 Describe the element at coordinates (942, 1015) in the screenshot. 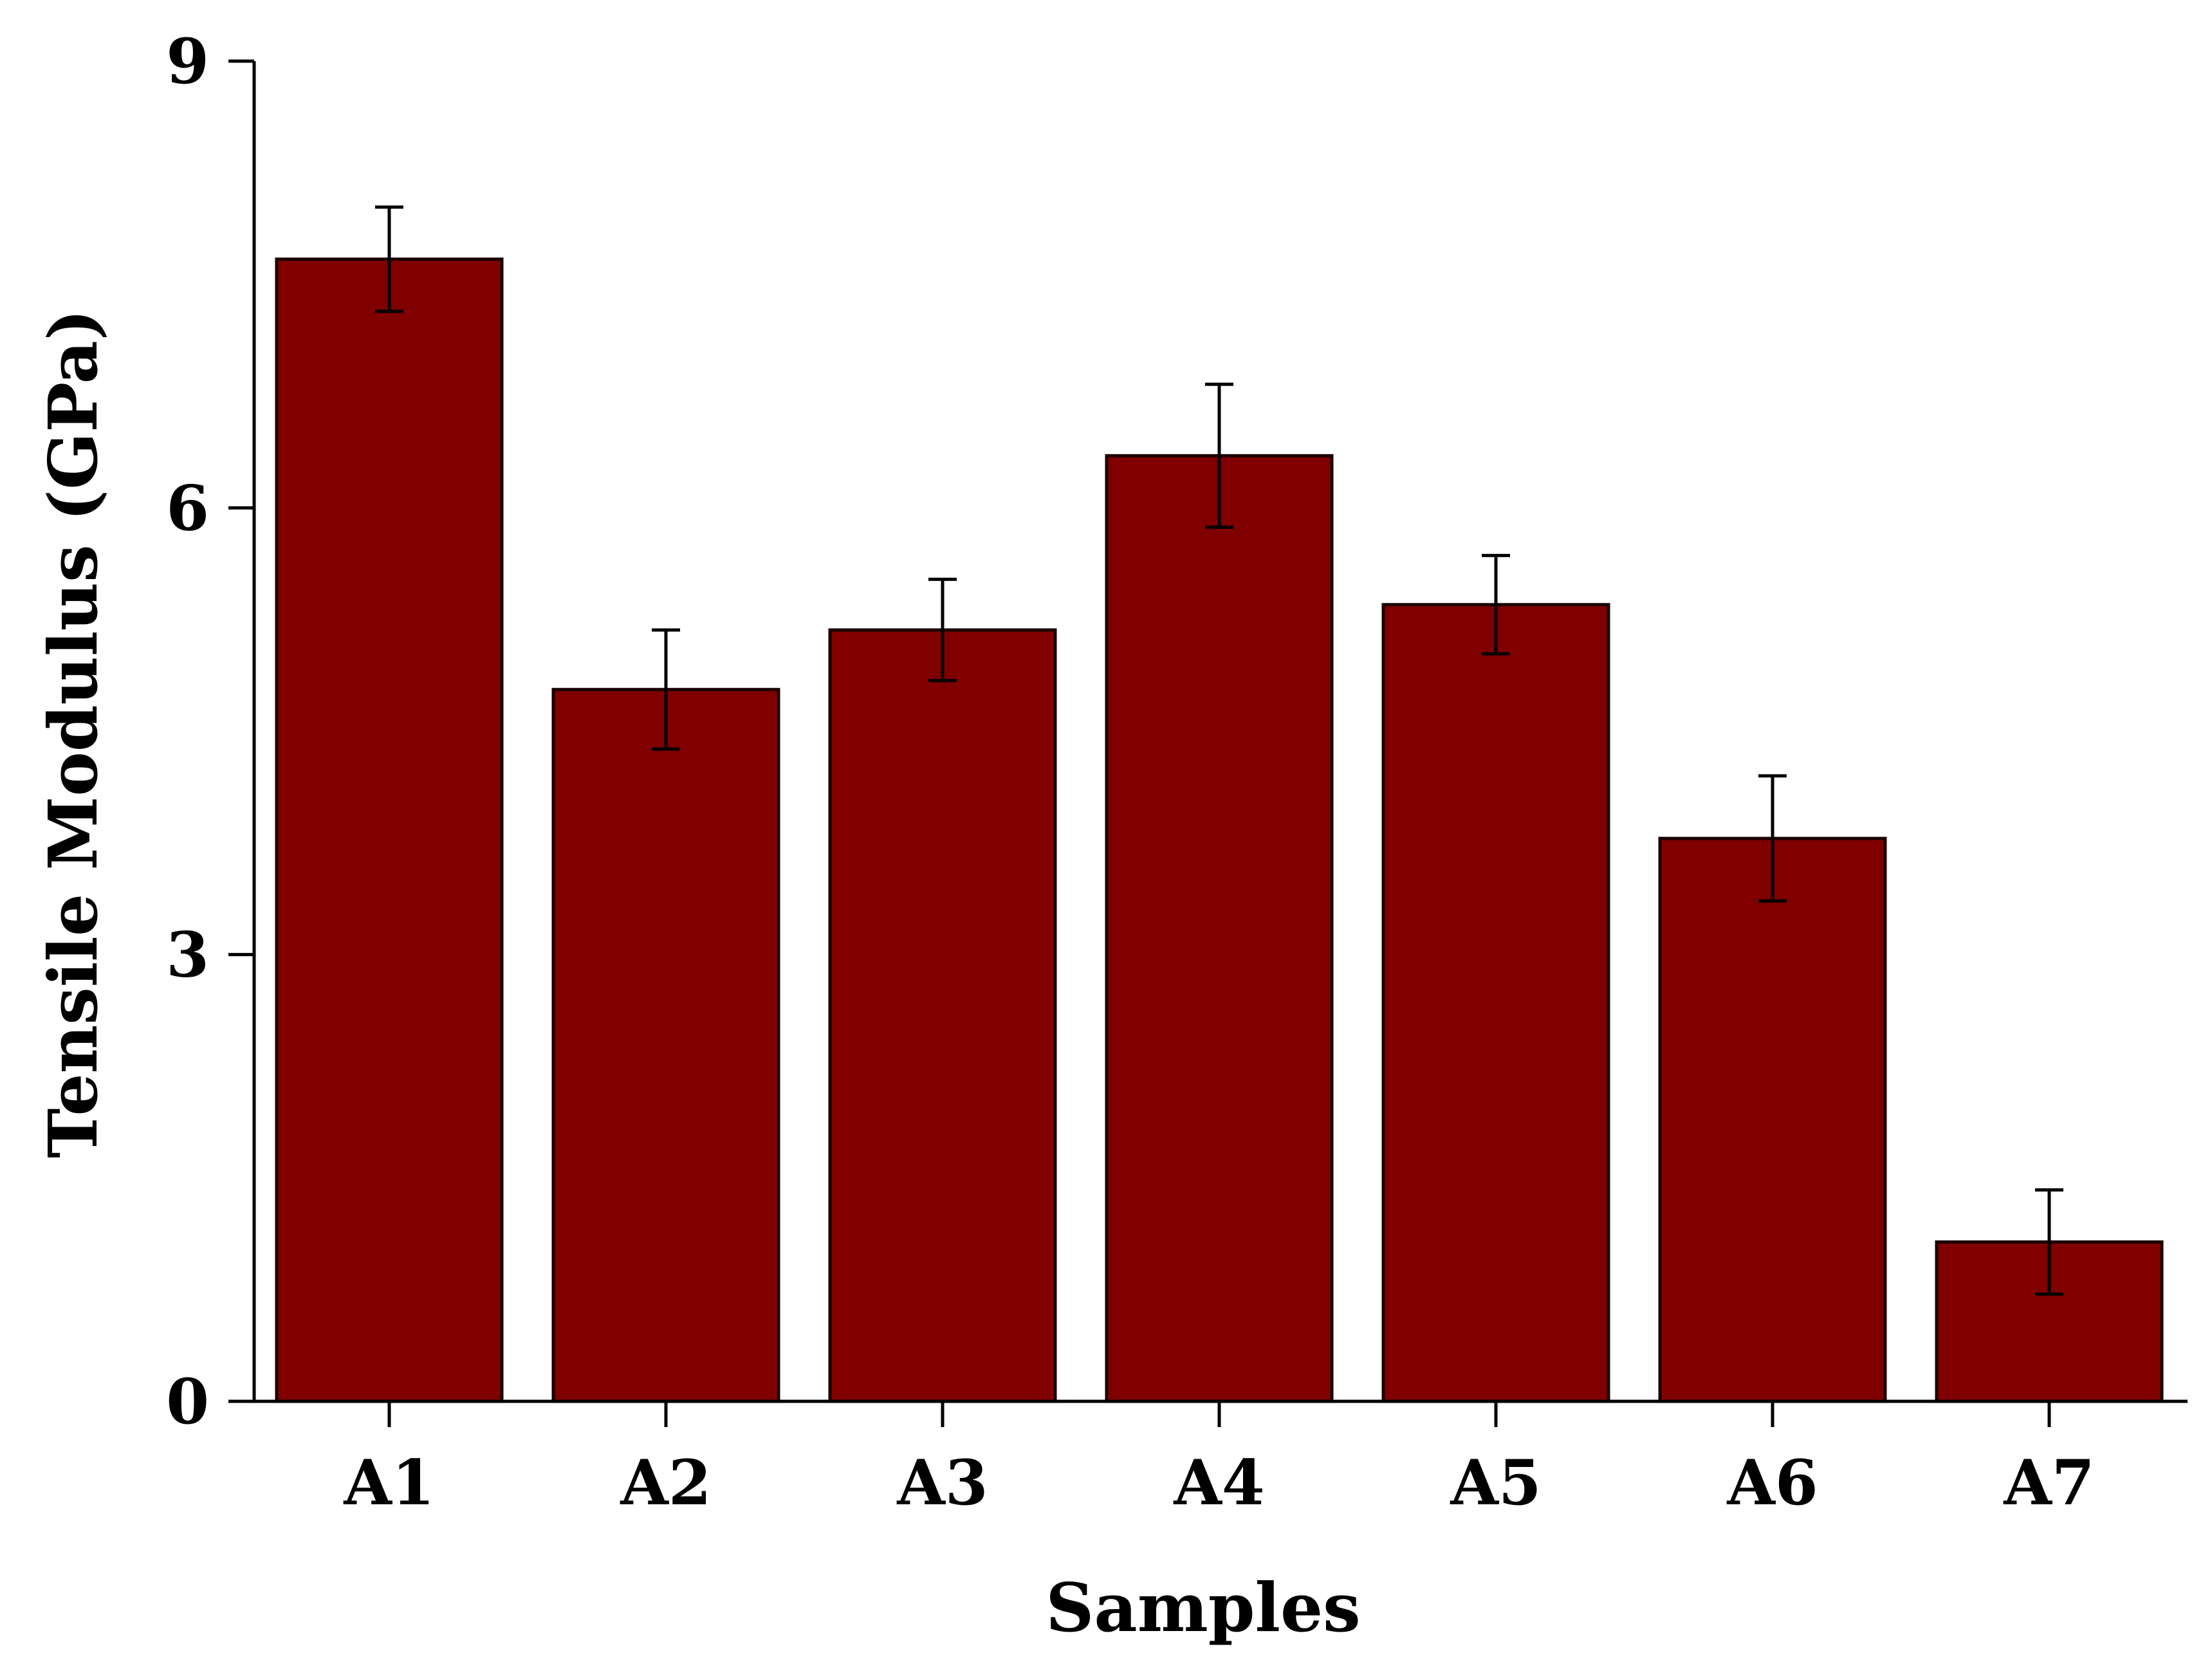

I see `bar-a3` at that location.